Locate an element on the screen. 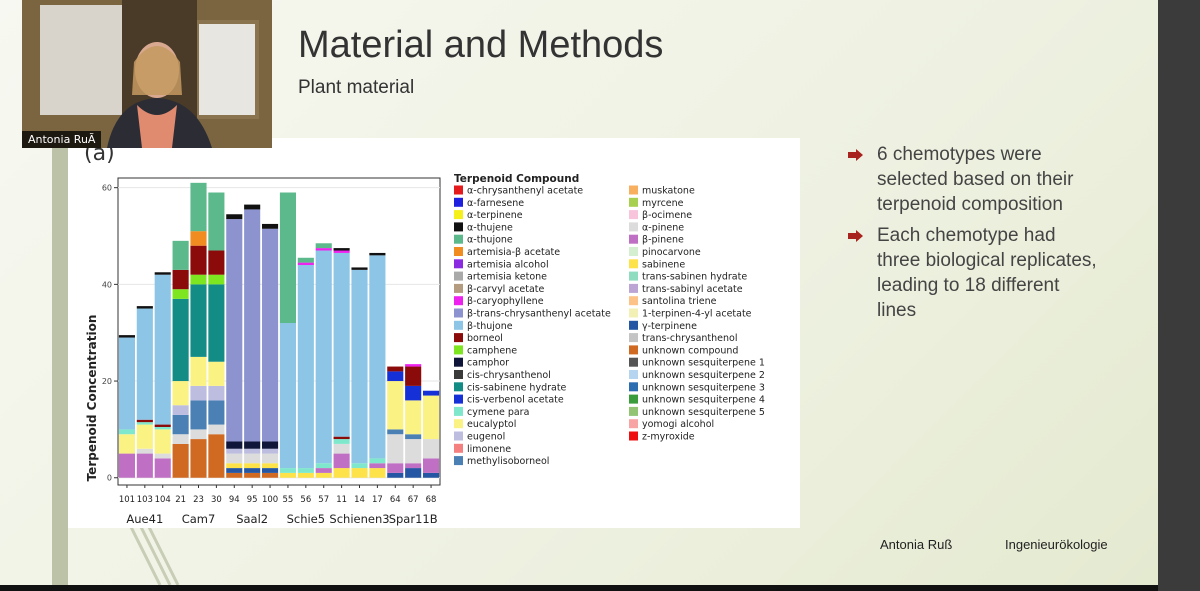 The width and height of the screenshot is (1200, 591). legend-label: 1-terpinen-4-yl acetate is located at coordinates (697, 314).